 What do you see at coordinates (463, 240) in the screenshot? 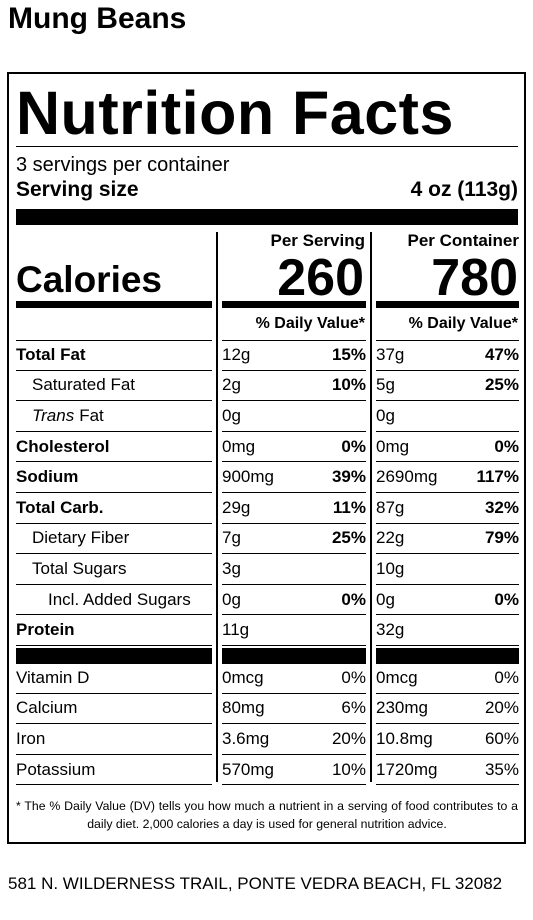
I see `column-header: Per Container` at bounding box center [463, 240].